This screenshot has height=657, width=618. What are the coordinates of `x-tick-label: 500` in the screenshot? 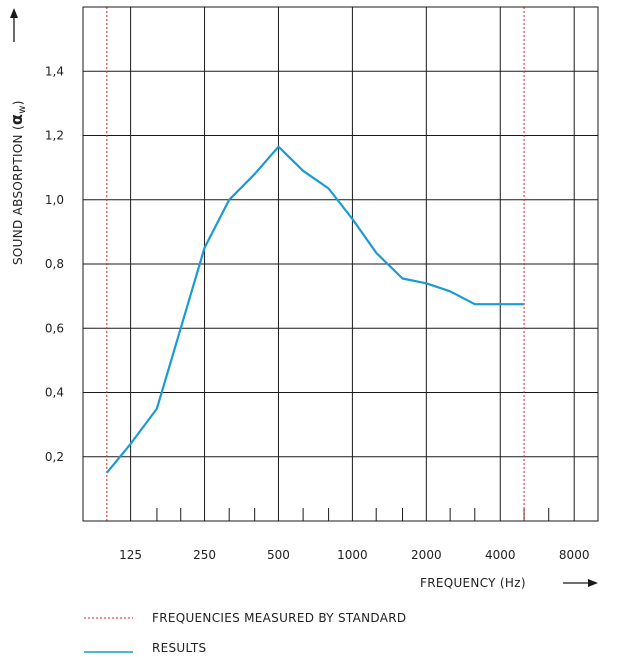 It's located at (278, 555).